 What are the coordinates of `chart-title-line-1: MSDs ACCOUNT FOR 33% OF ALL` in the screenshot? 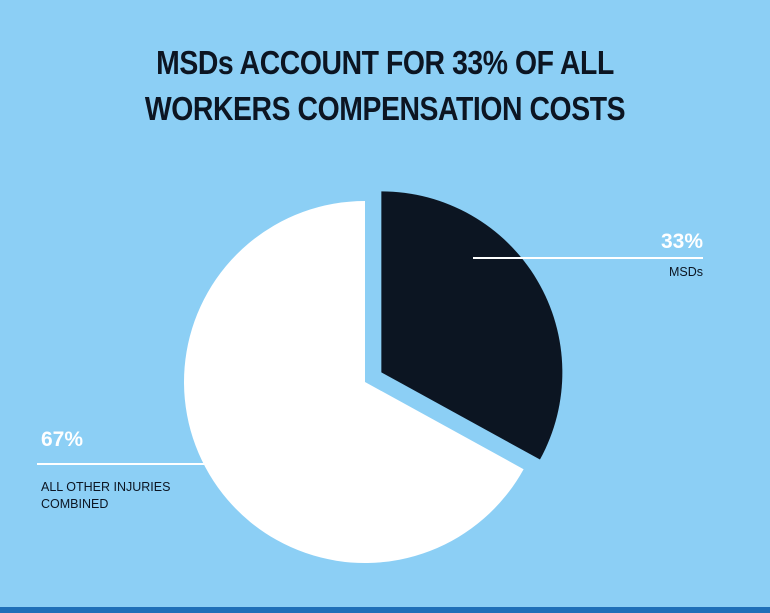 It's located at (385, 62).